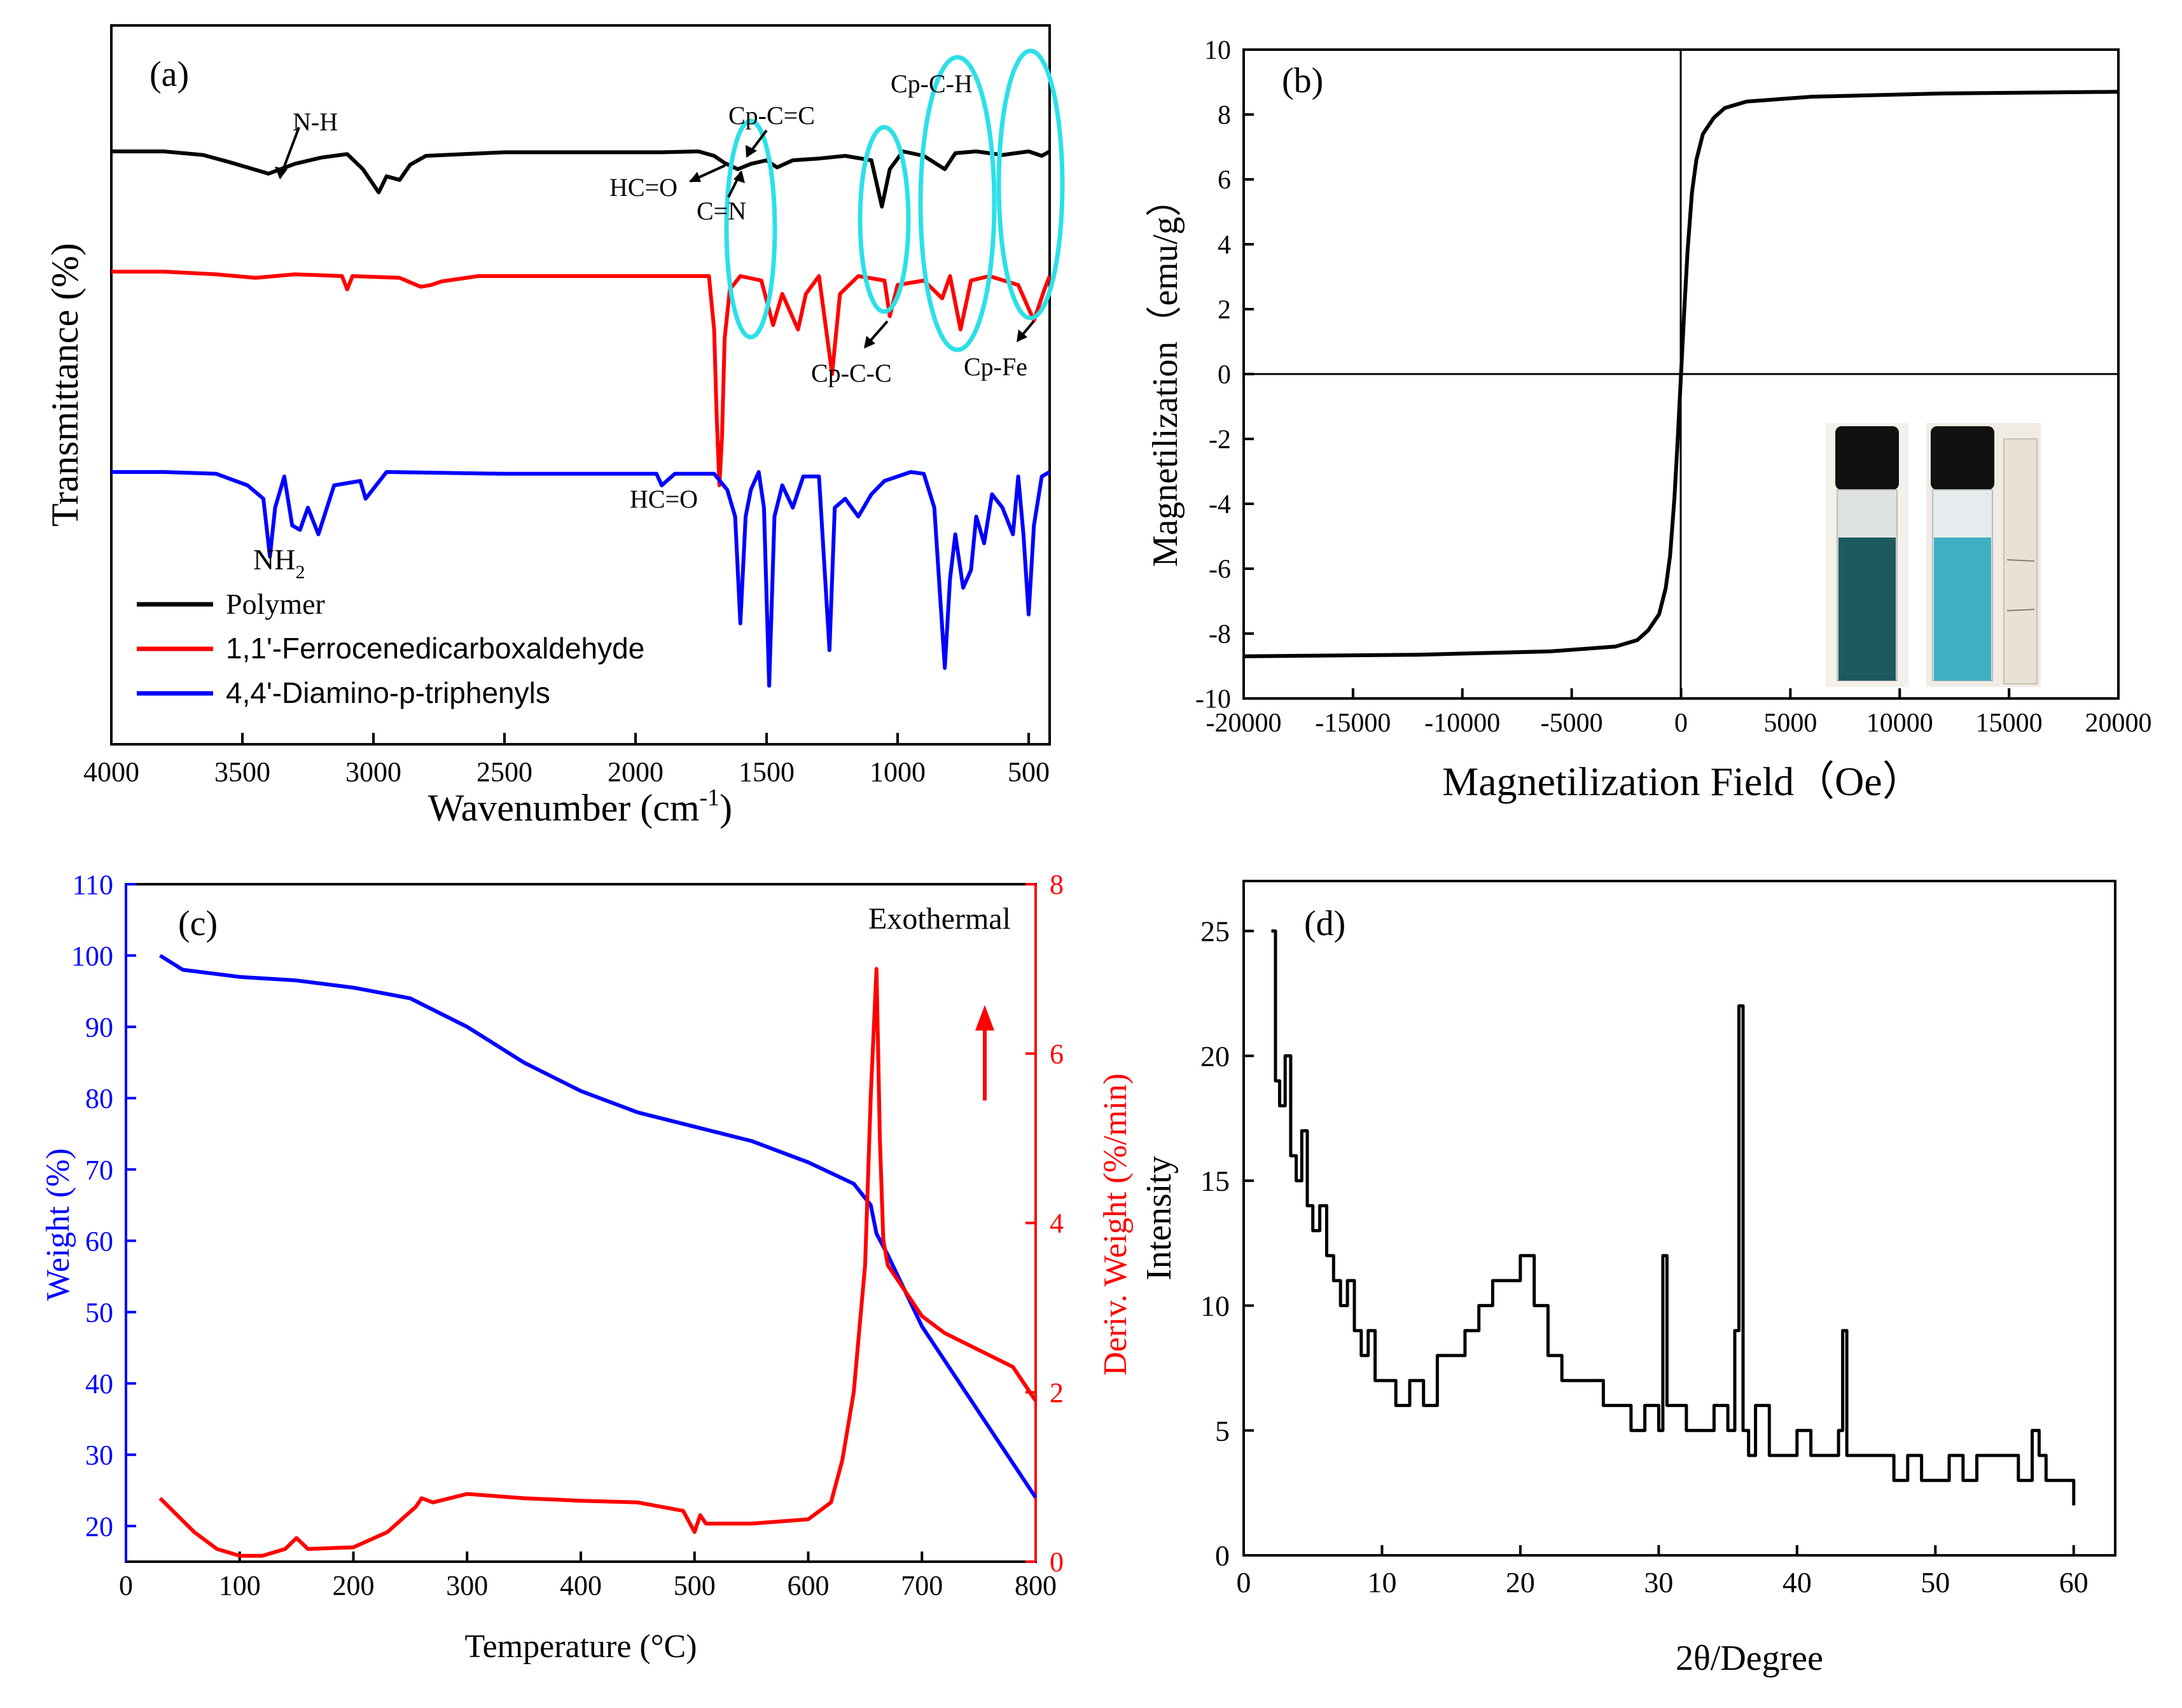 Image resolution: width=2182 pixels, height=1708 pixels. I want to click on inset-vials-photo, so click(1933, 555).